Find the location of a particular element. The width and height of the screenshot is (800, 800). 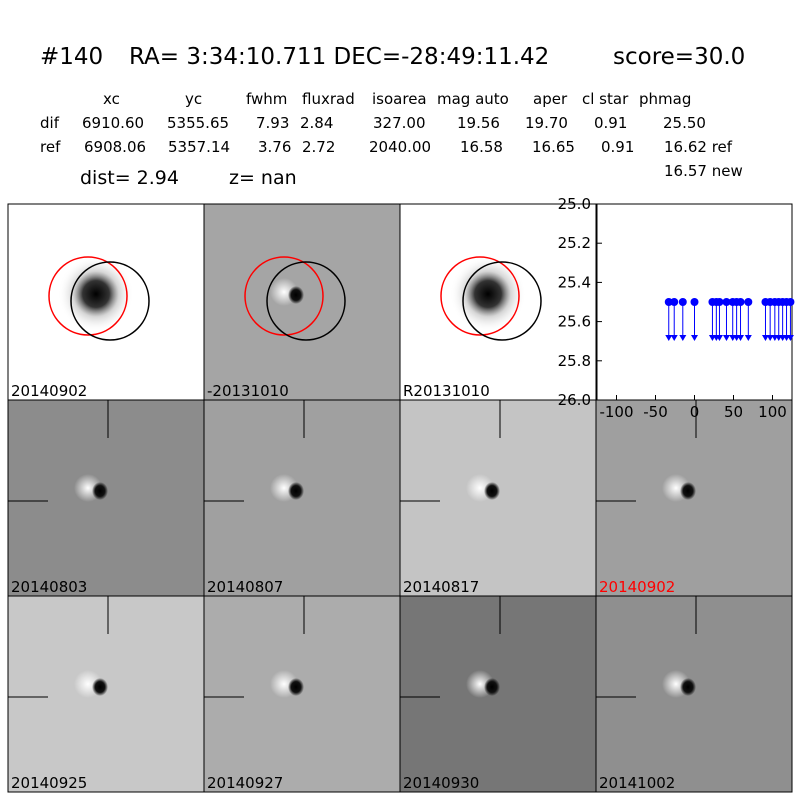

table-cell: 327.00 is located at coordinates (399, 123).